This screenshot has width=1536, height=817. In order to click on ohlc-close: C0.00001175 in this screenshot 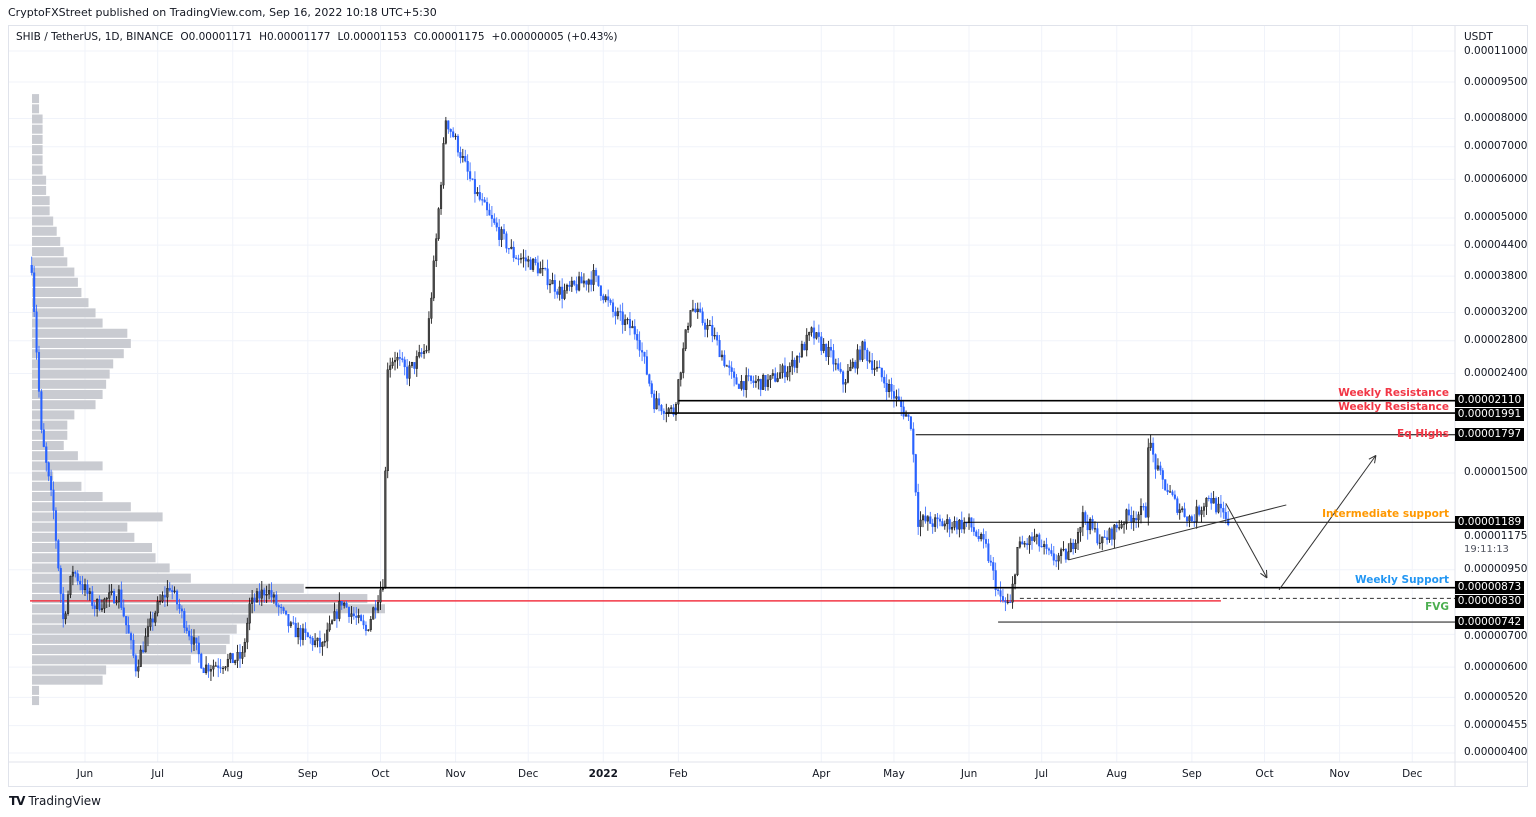, I will do `click(449, 37)`.